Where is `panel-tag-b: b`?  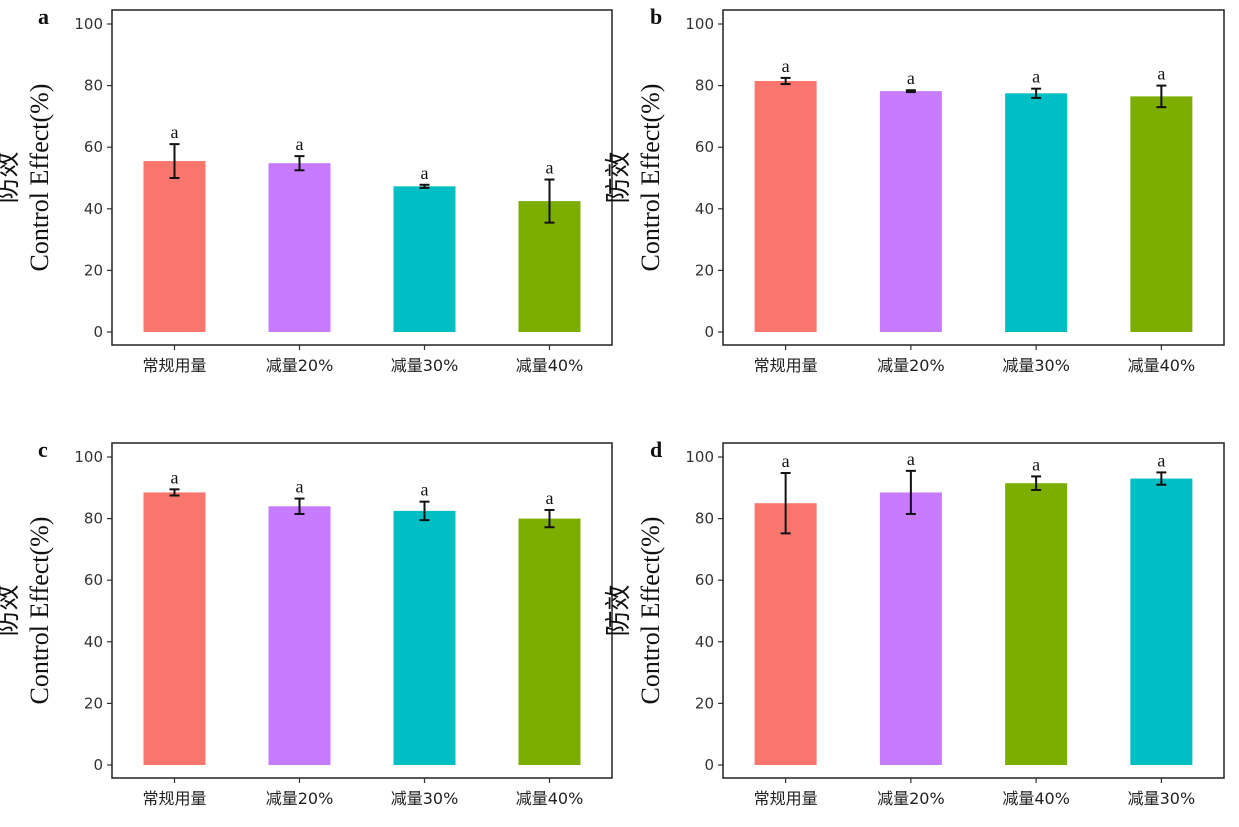 panel-tag-b: b is located at coordinates (656, 16).